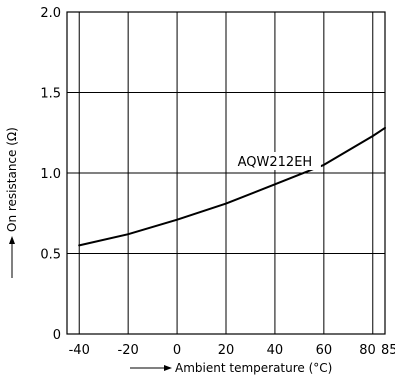 Image resolution: width=395 pixels, height=379 pixels. Describe the element at coordinates (168, 368) in the screenshot. I see `x-axis-arrow-icon` at that location.